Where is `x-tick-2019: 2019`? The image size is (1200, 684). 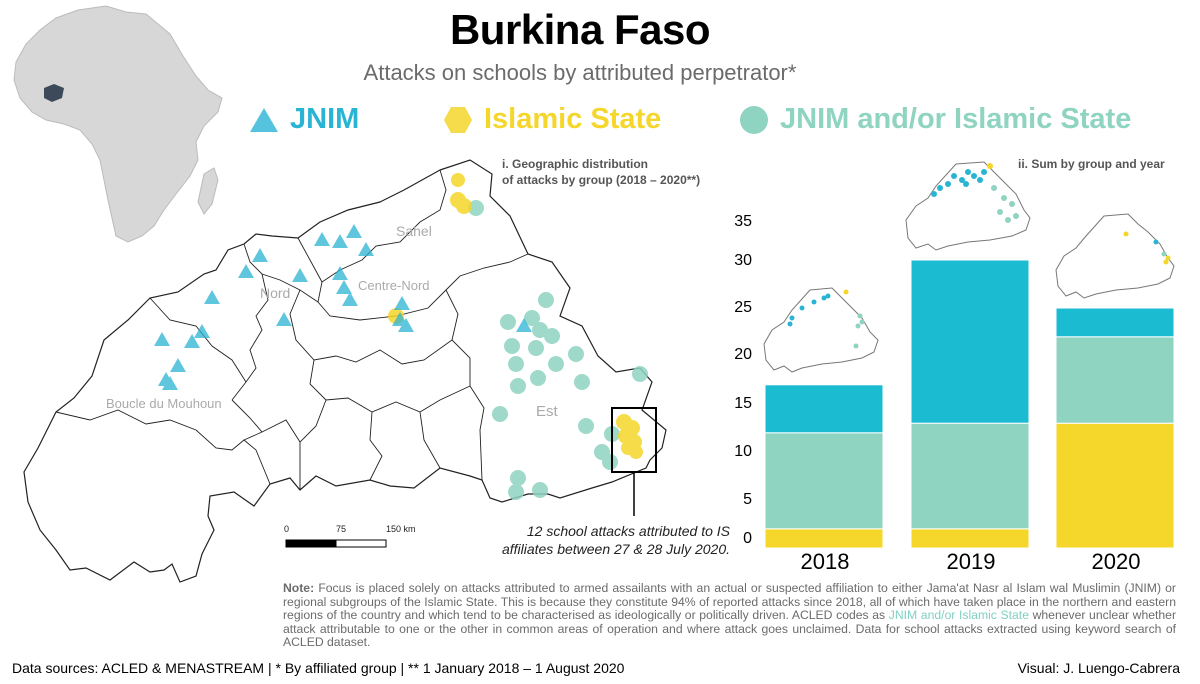
x-tick-2019: 2019 is located at coordinates (971, 561).